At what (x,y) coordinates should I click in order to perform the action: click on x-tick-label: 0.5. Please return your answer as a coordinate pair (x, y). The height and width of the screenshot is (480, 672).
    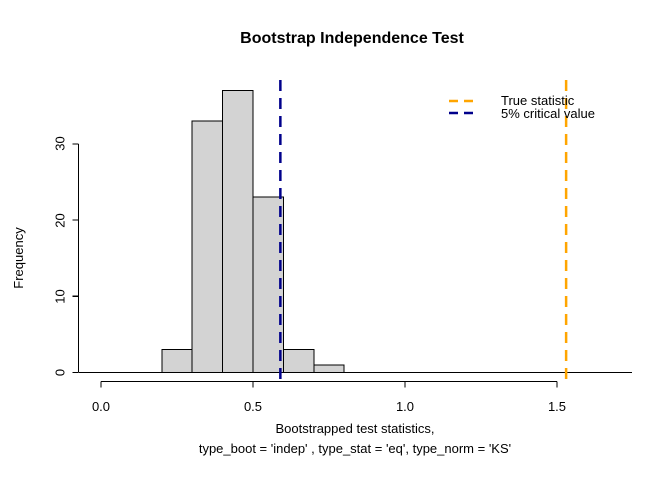
    Looking at the image, I should click on (253, 406).